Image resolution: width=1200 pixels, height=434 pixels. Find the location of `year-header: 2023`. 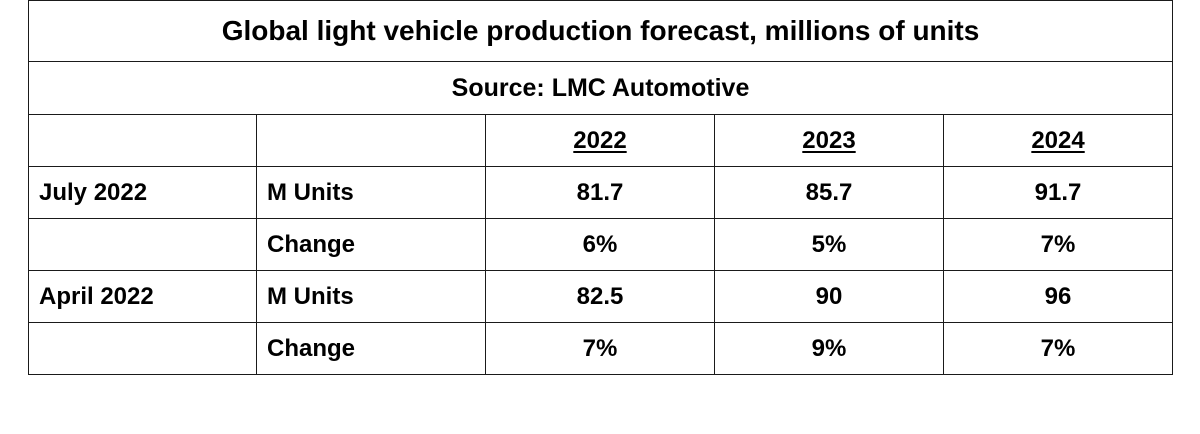

year-header: 2023 is located at coordinates (829, 140).